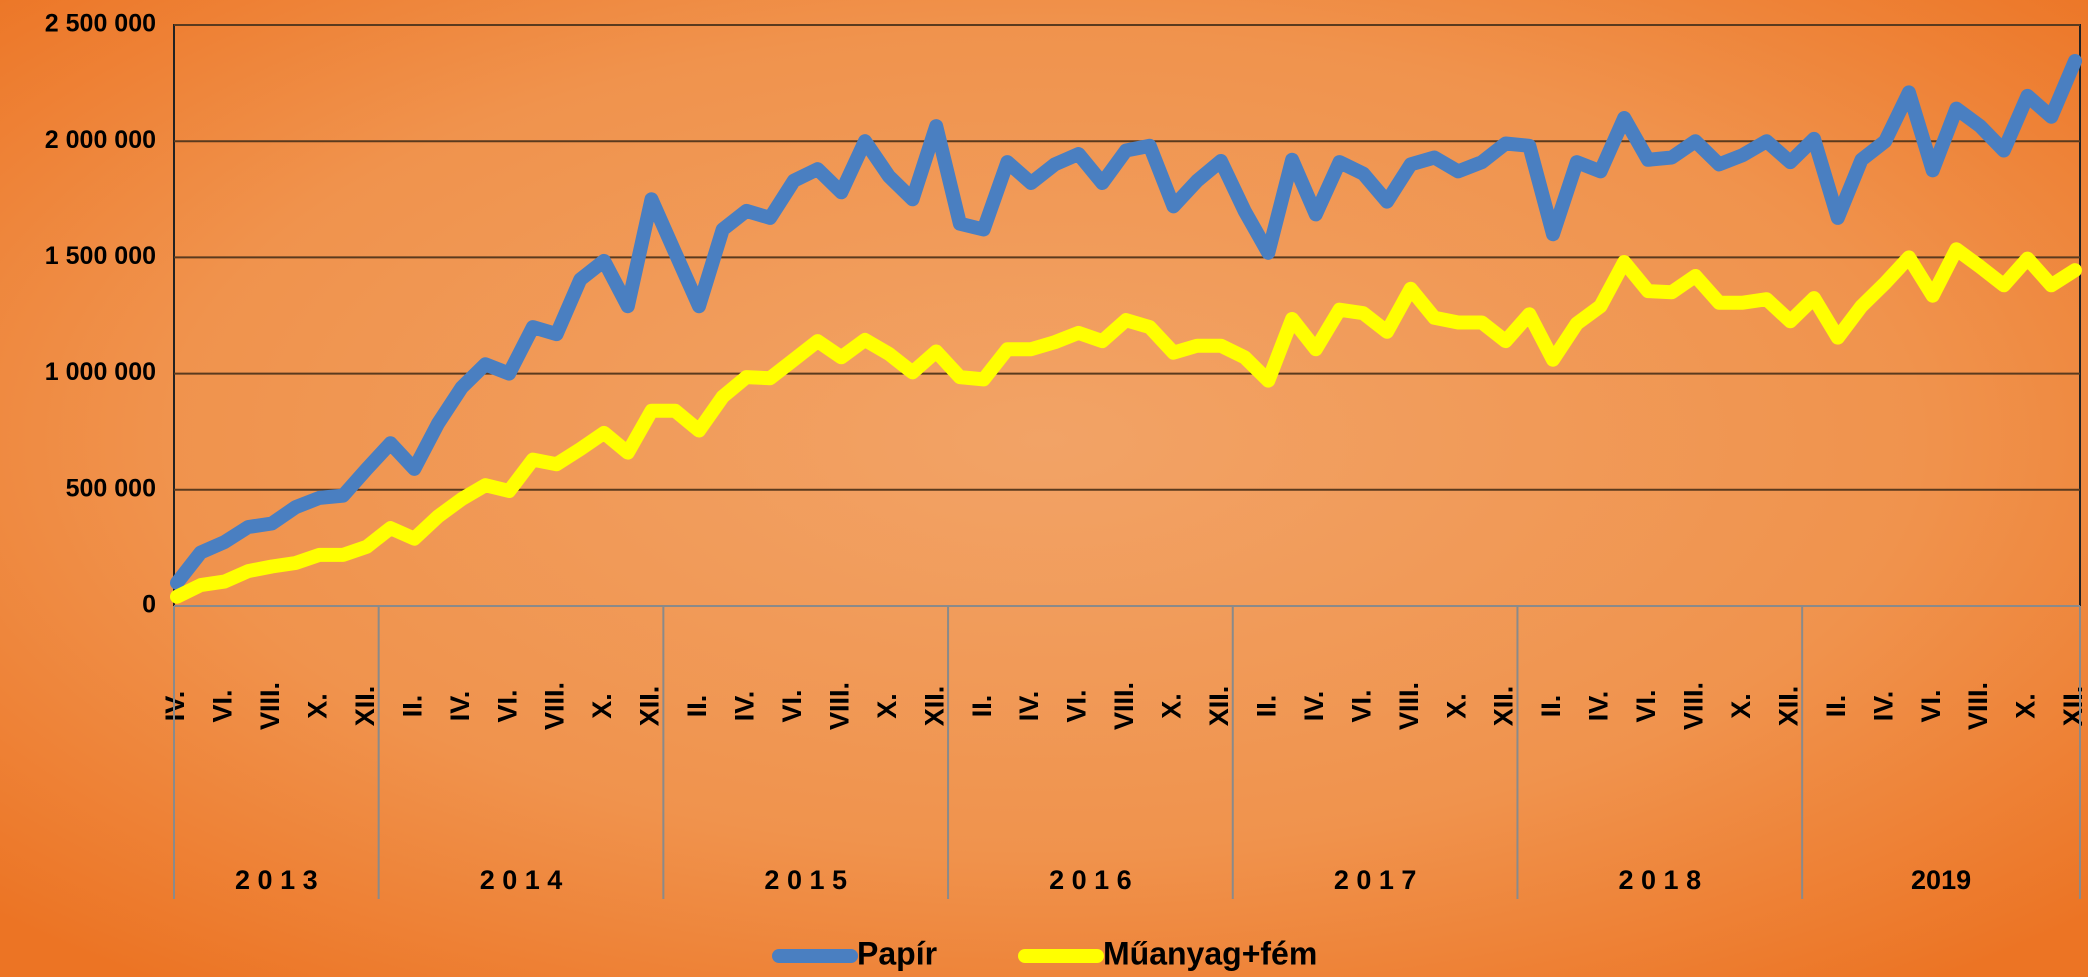 This screenshot has height=977, width=2088. Describe the element at coordinates (111, 488) in the screenshot. I see `y-tick-label: 500 000` at that location.